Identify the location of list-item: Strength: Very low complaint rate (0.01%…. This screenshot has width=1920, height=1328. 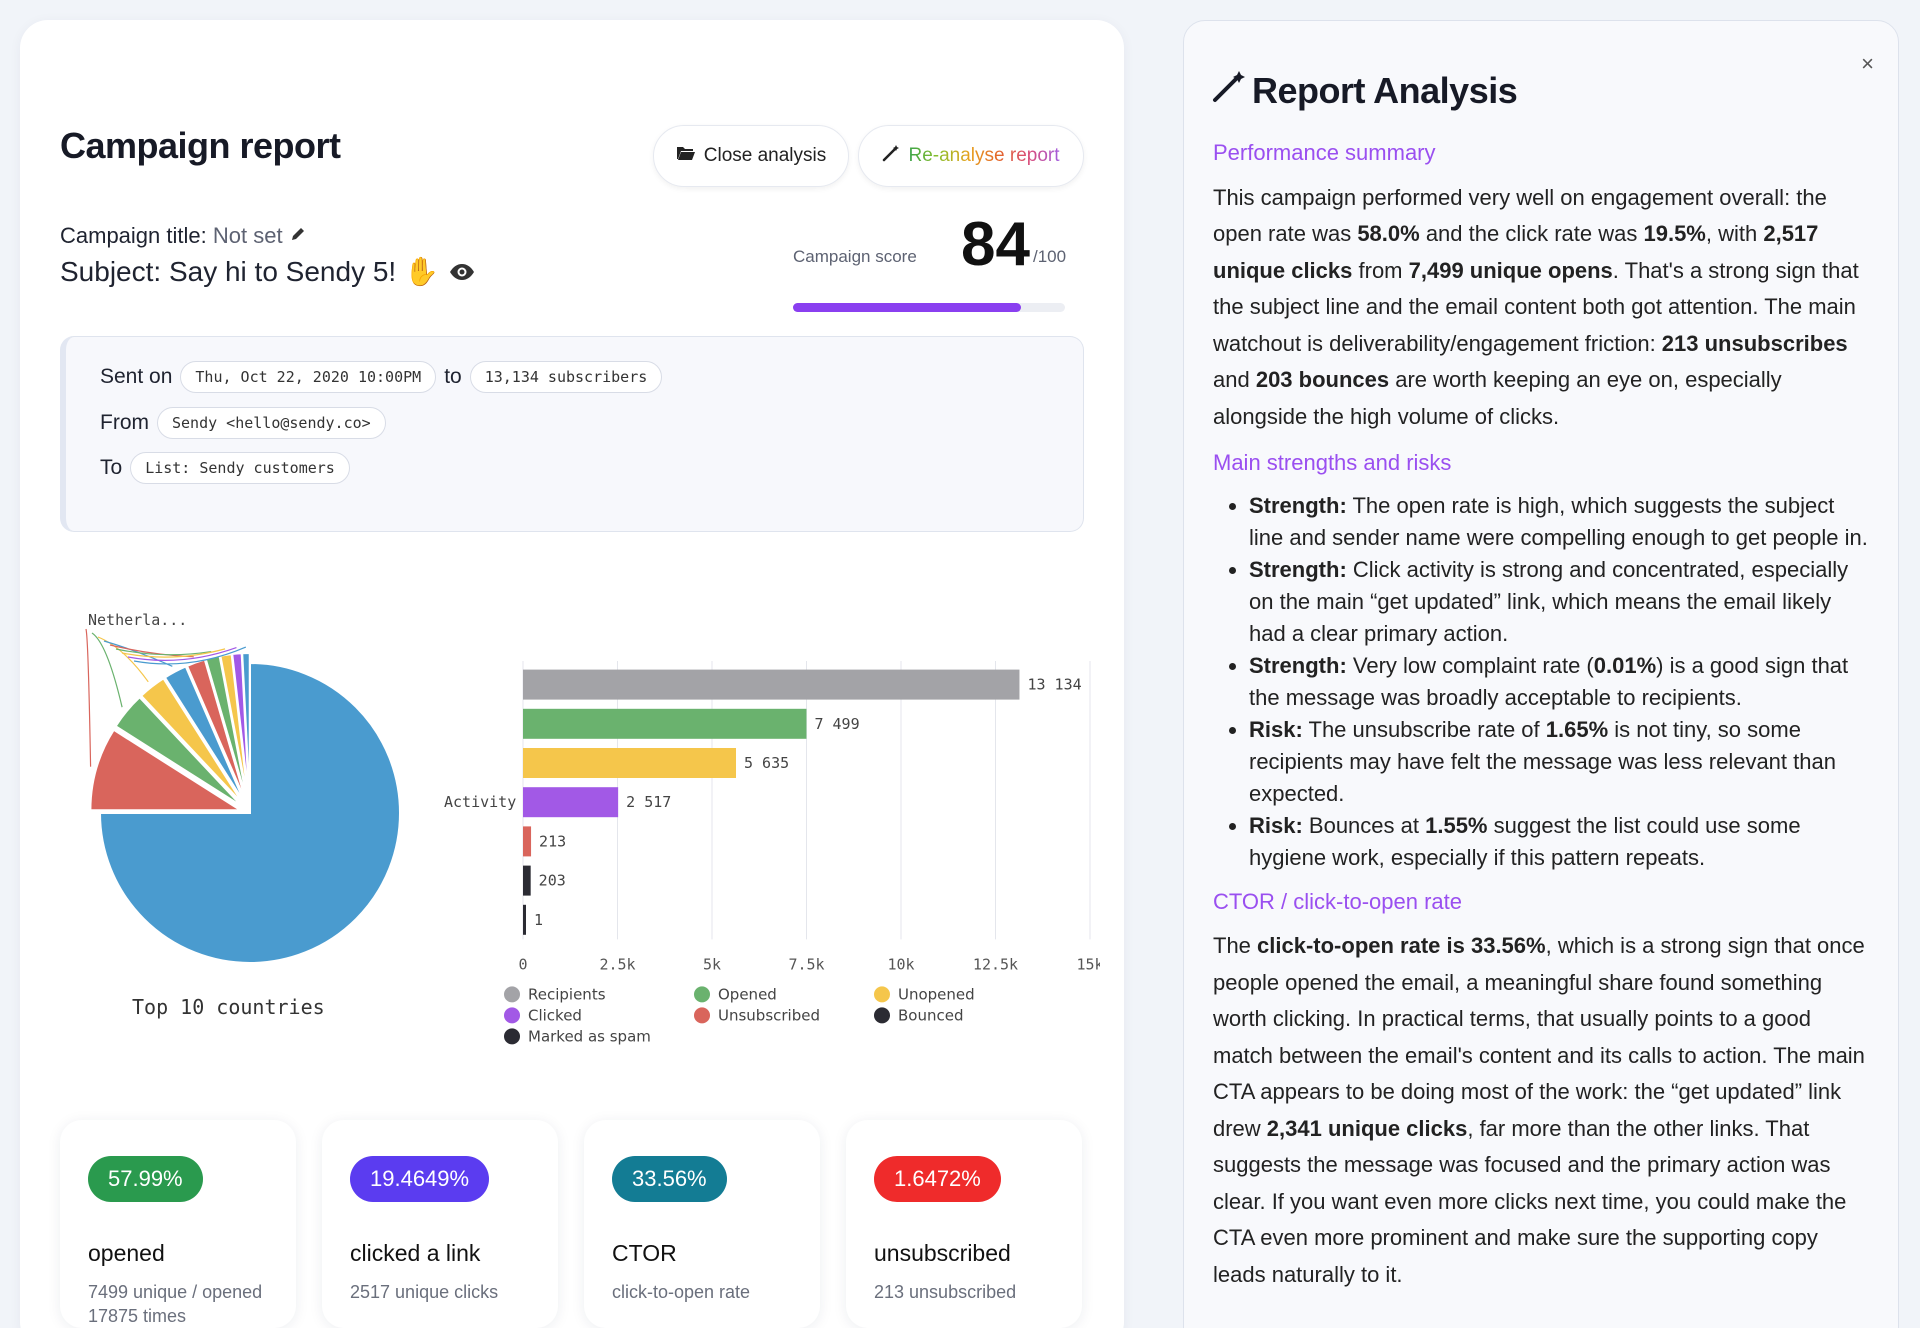
(1561, 682).